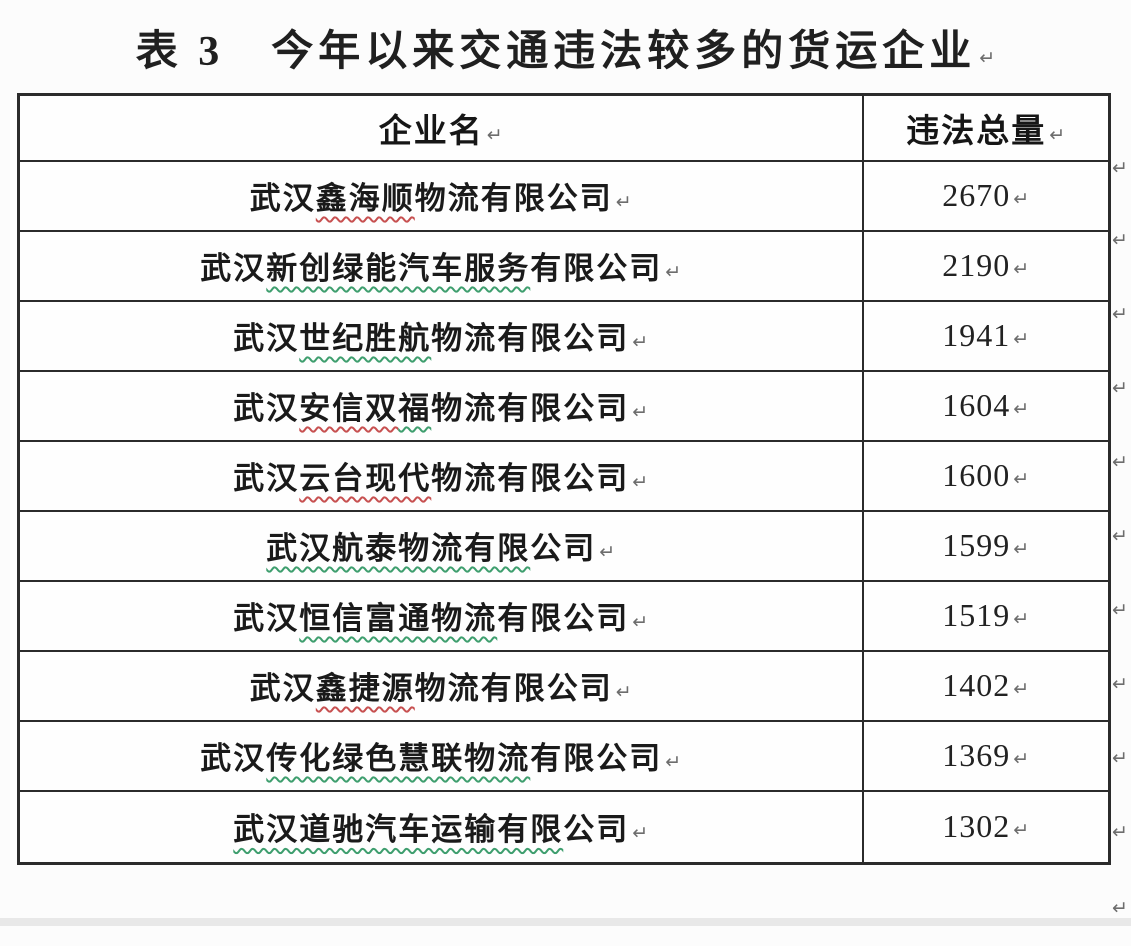  I want to click on header-violation-total: 违法总量 ↵, so click(986, 127).